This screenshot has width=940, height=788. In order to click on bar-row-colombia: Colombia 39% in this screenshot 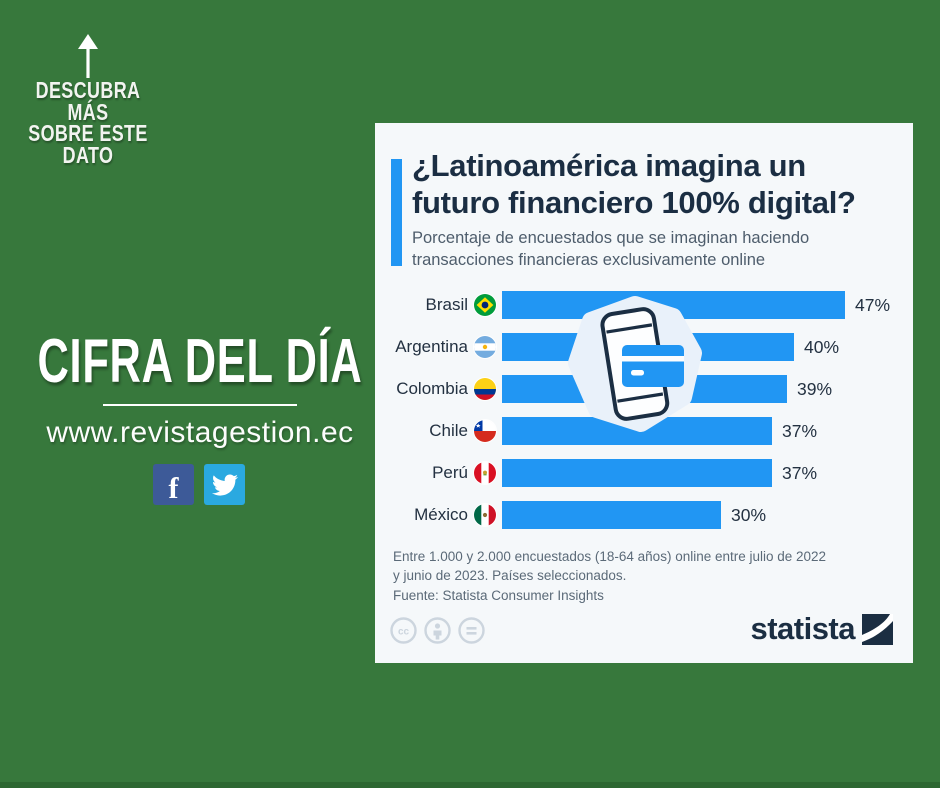, I will do `click(644, 389)`.